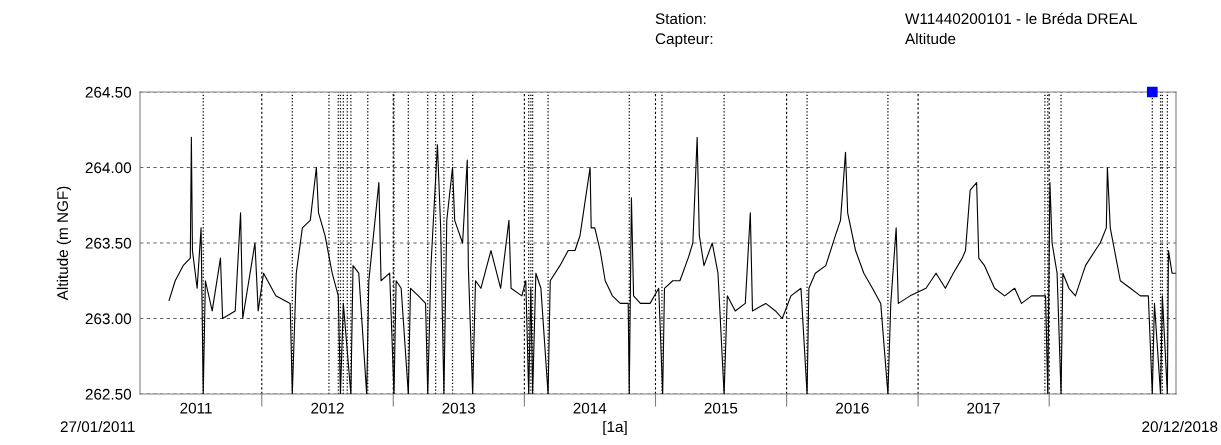 This screenshot has height=445, width=1221. Describe the element at coordinates (684, 40) in the screenshot. I see `text: Capteur:` at that location.